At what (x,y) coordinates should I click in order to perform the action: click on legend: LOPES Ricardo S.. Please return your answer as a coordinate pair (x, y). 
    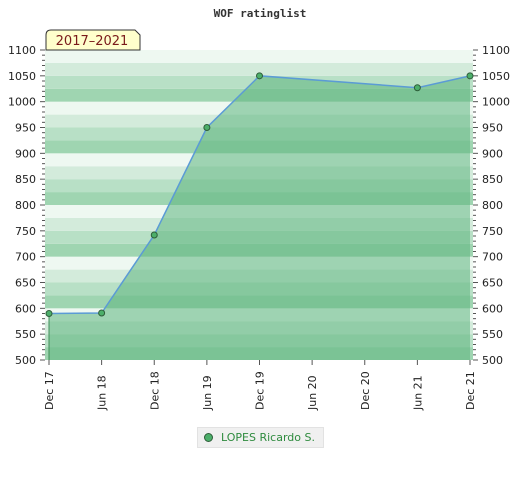
    Looking at the image, I should click on (260, 437).